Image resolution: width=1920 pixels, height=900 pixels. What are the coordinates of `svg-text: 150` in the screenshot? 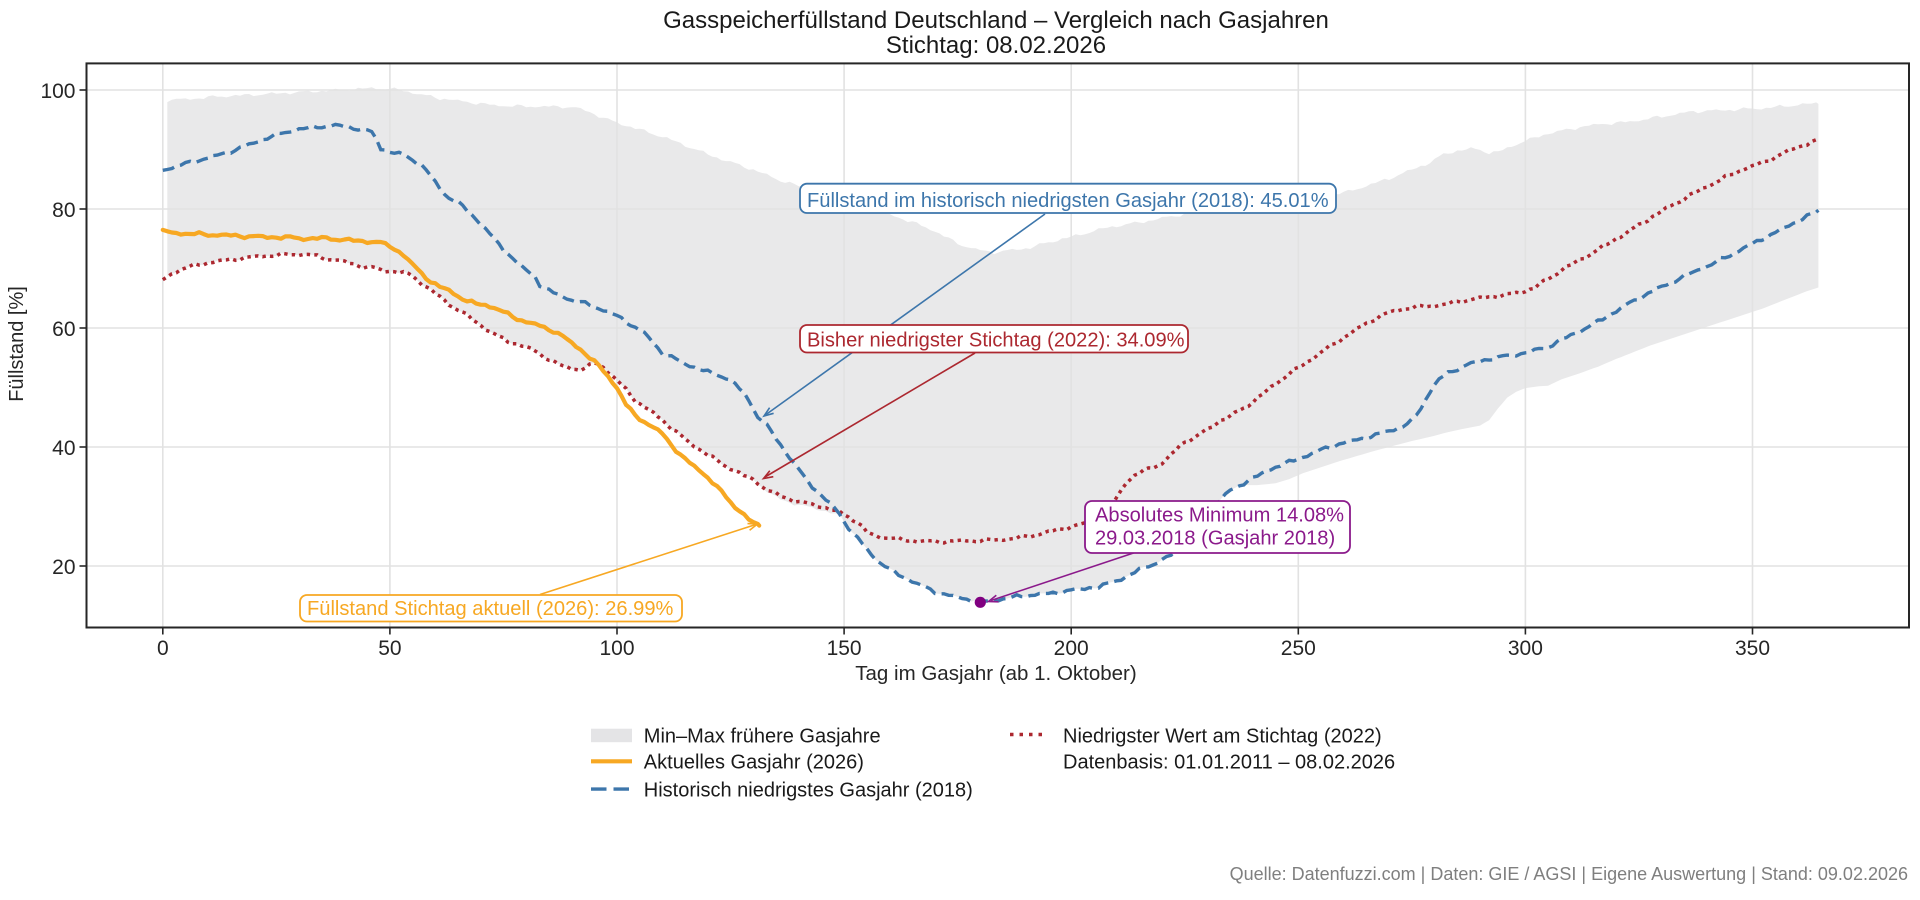 It's located at (844, 648).